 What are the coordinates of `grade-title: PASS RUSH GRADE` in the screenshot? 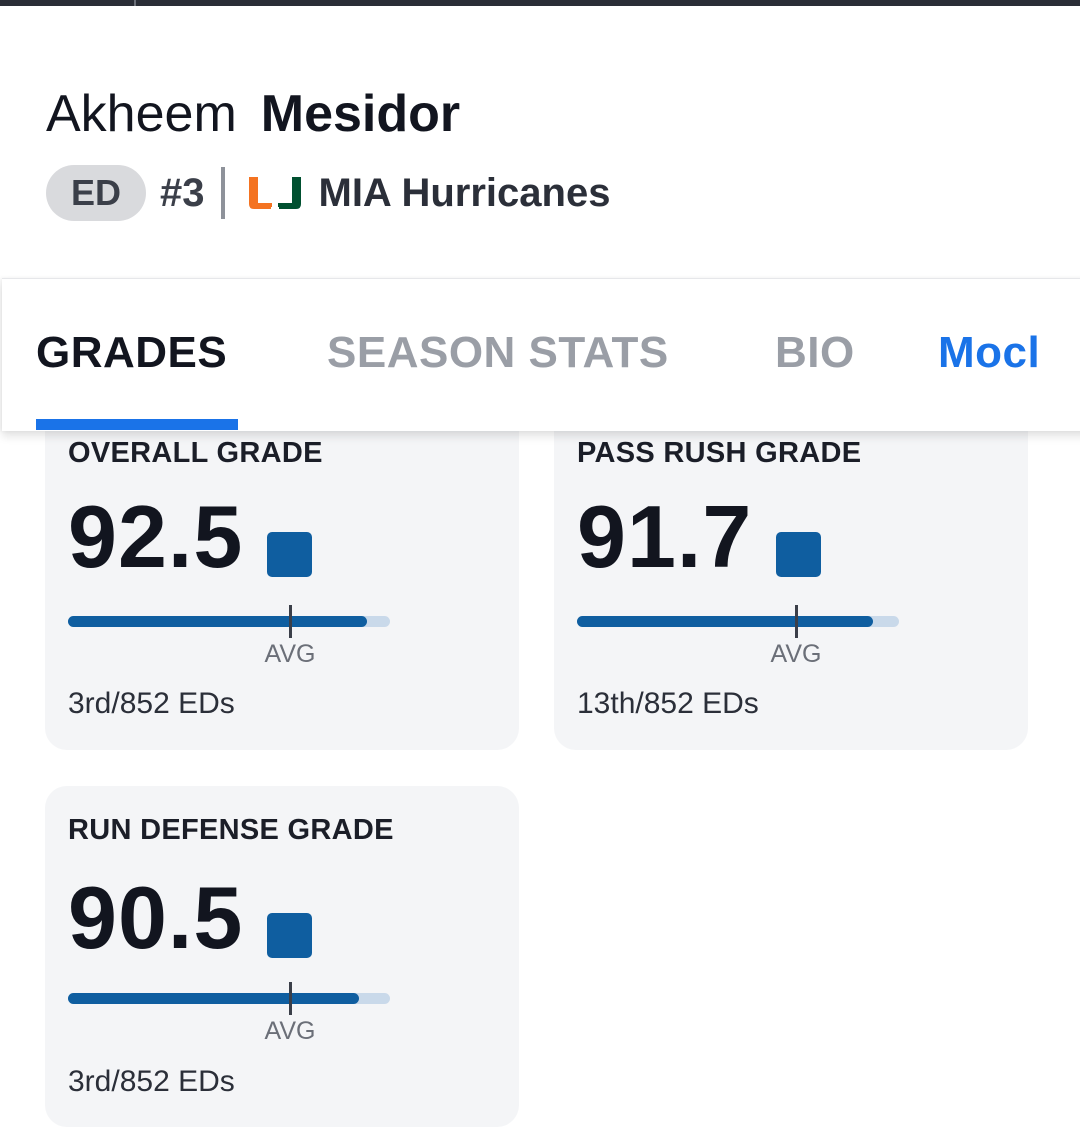 It's located at (719, 453).